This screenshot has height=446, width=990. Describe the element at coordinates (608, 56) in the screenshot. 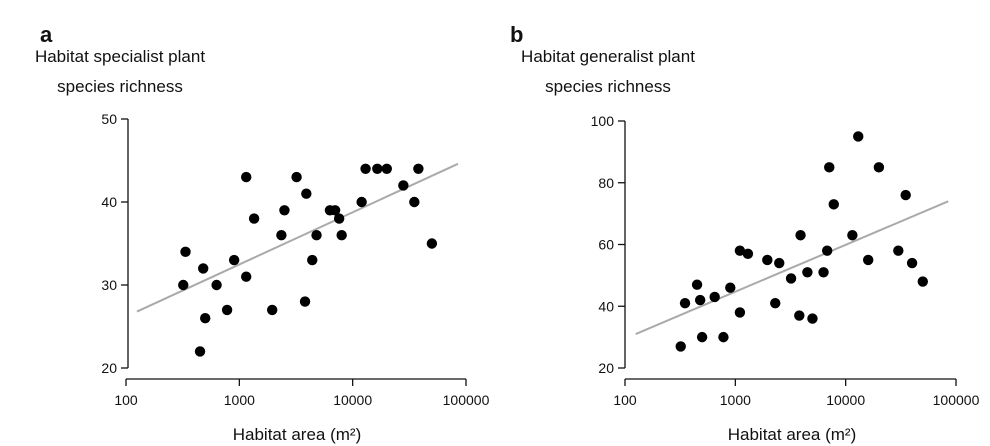

I see `y-axis-label-line1: Habitat generalist plant` at that location.